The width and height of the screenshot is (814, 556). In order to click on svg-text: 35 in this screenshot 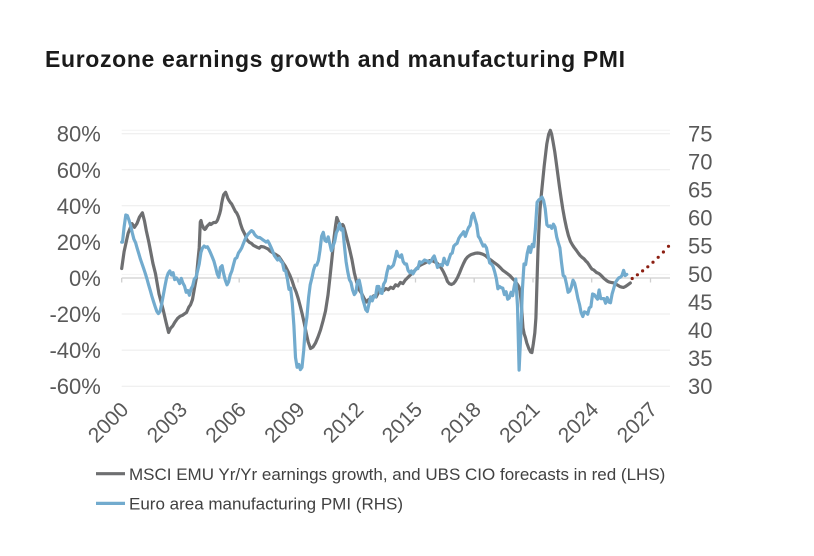, I will do `click(700, 358)`.